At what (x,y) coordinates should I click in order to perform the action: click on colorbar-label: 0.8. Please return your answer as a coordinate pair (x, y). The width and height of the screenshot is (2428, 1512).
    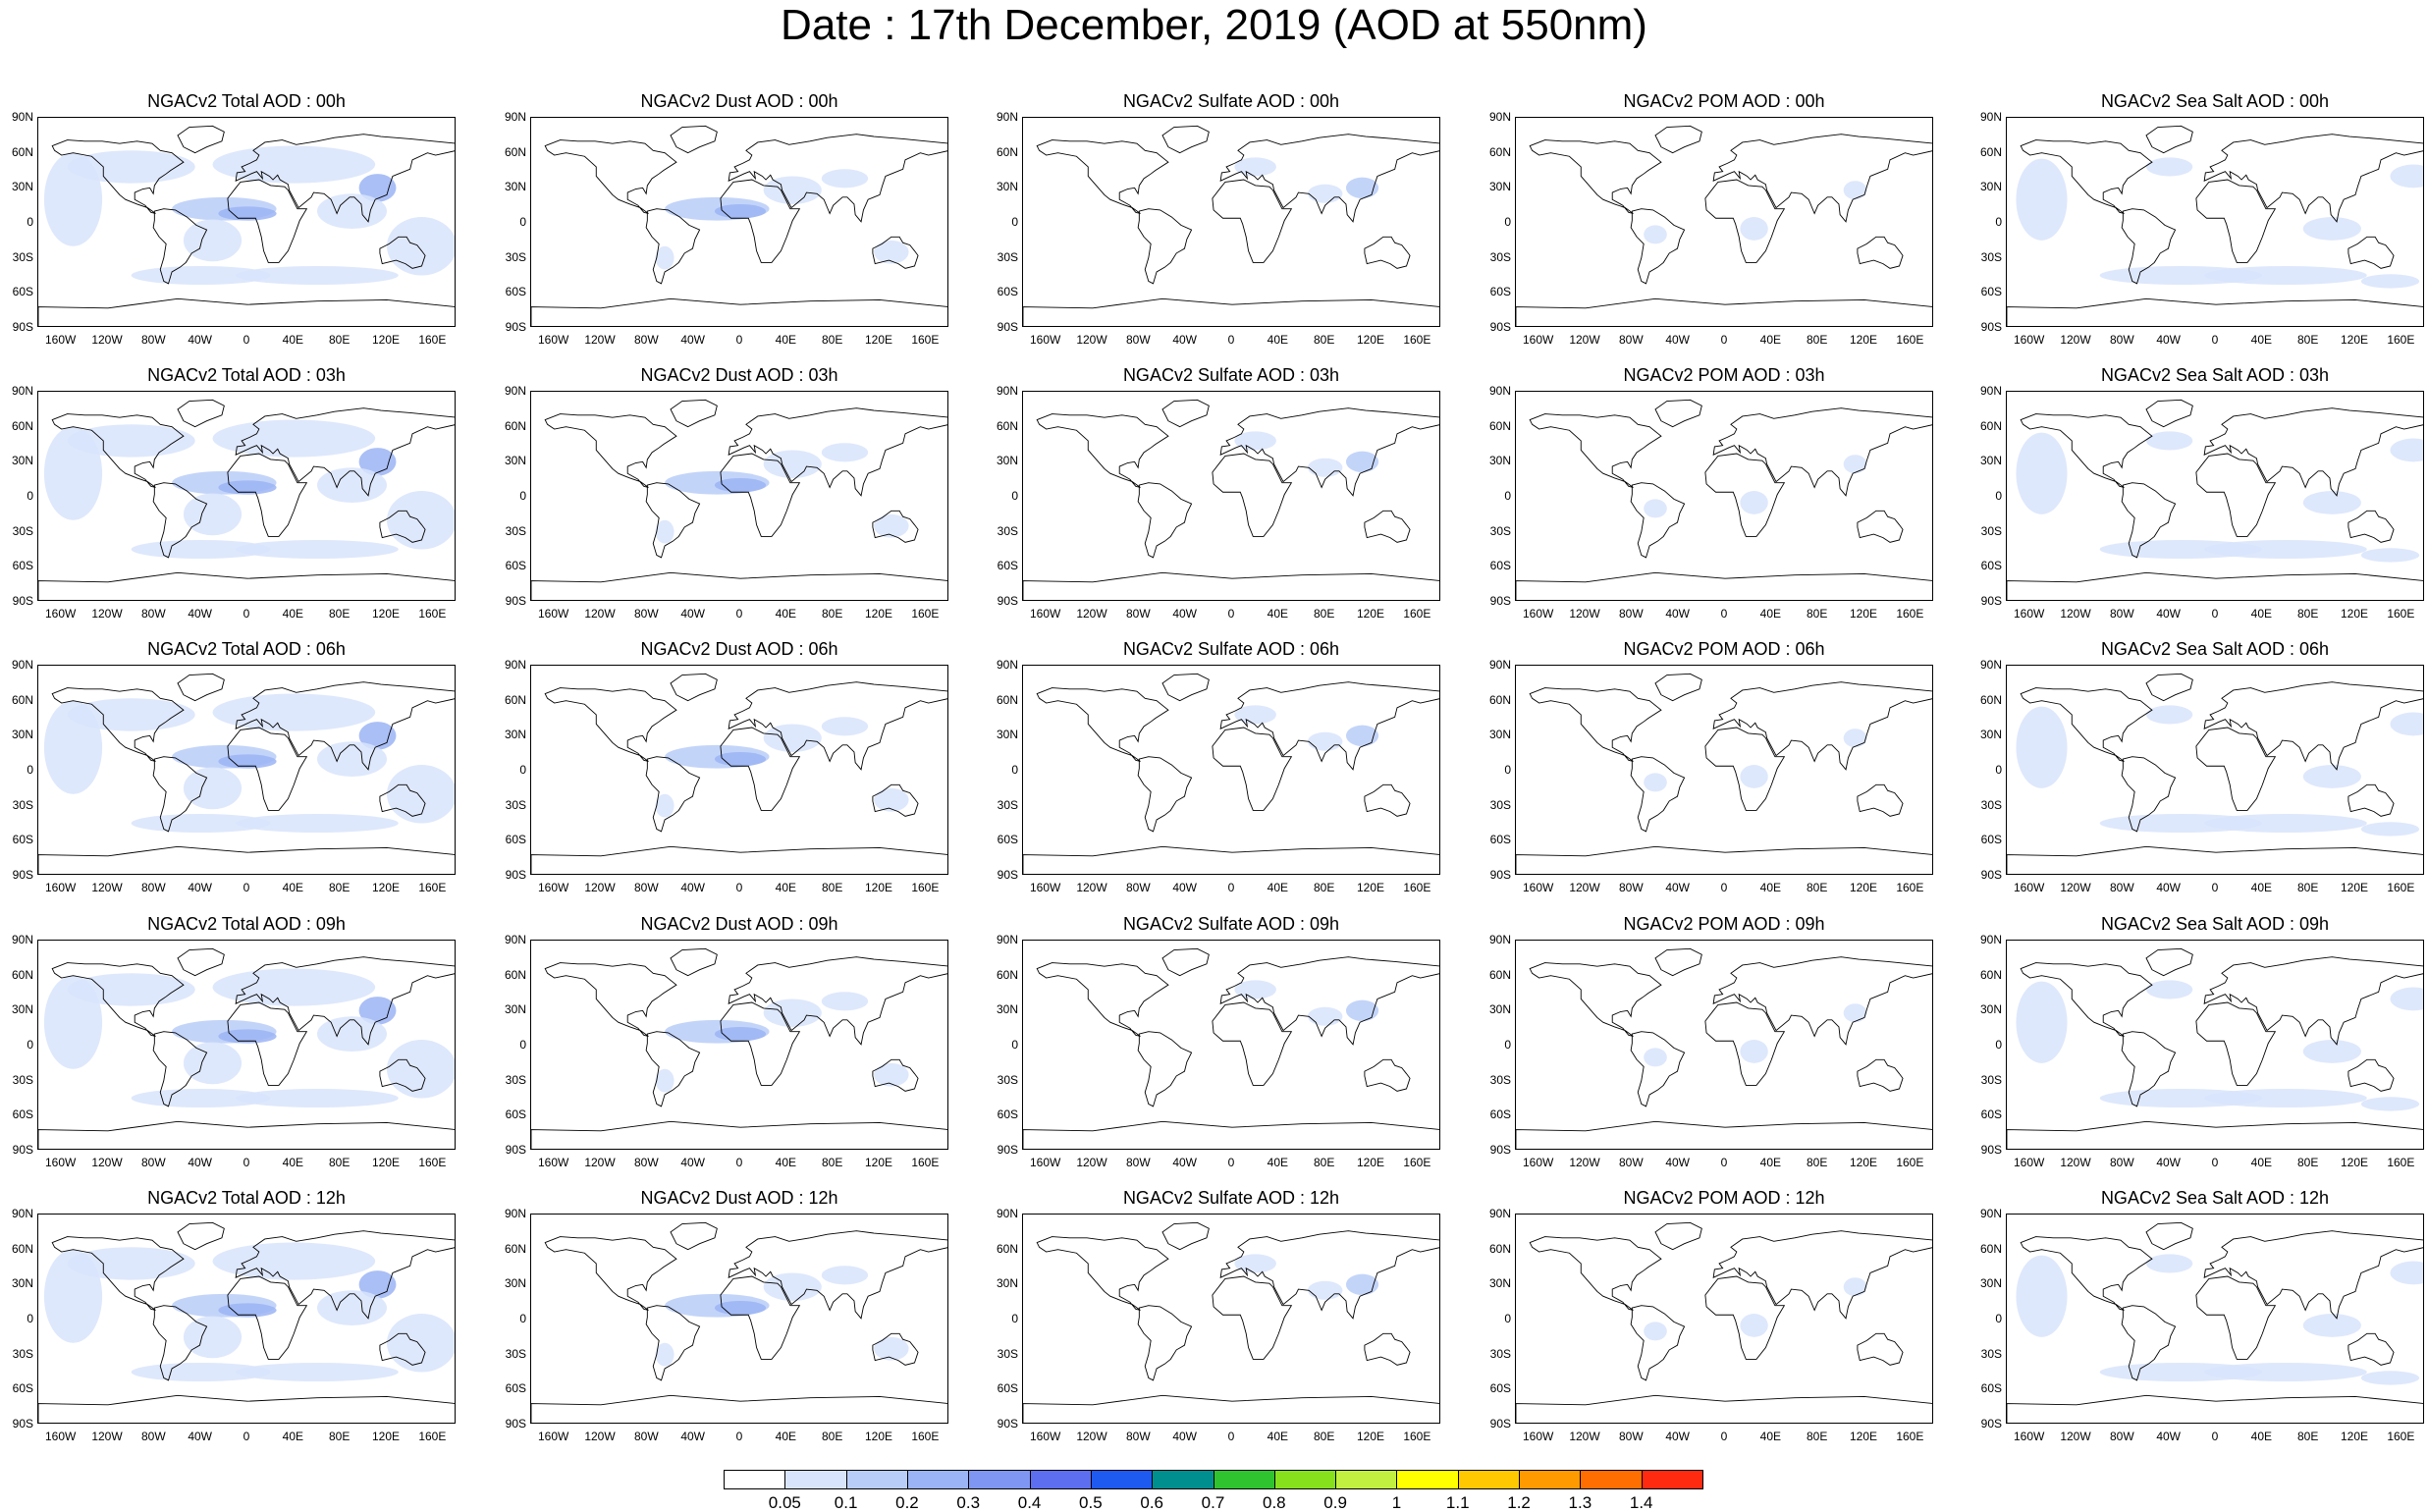
    Looking at the image, I should click on (1274, 1502).